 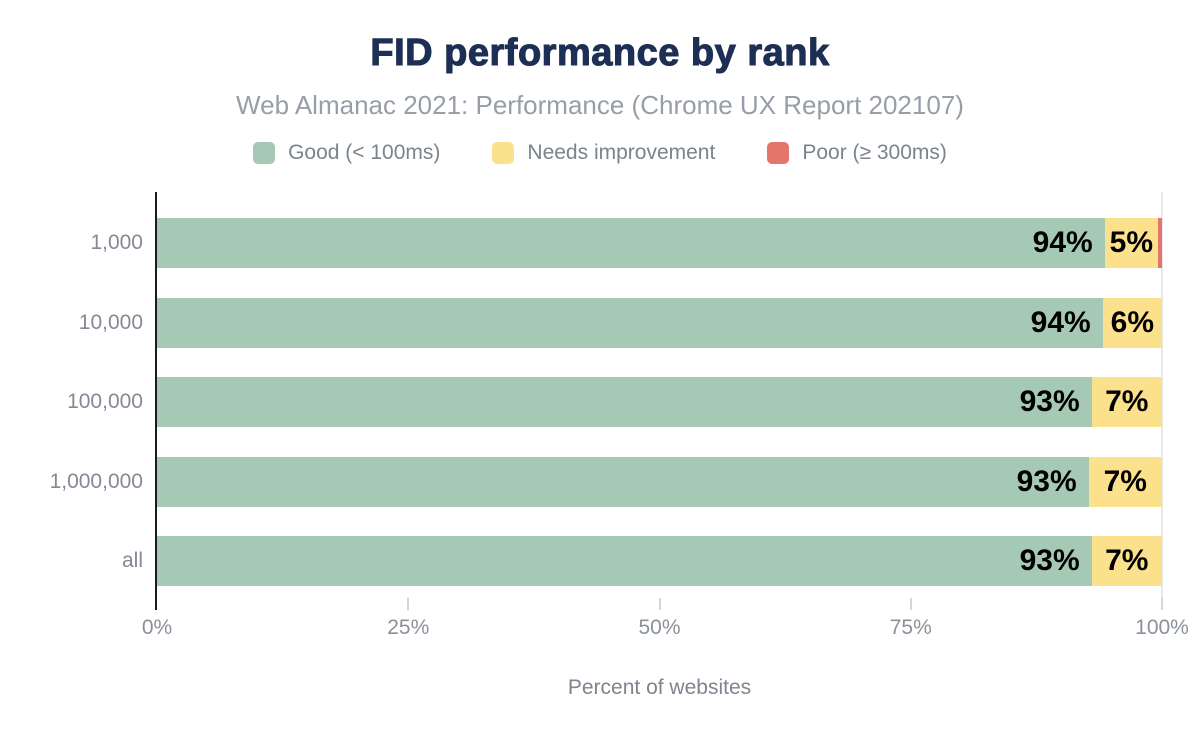 I want to click on legend-swatch-poor-icon, so click(x=778, y=153).